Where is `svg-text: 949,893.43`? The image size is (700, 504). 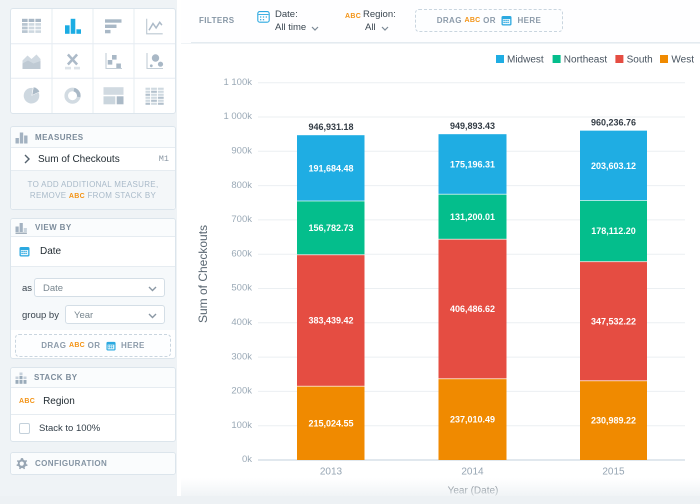
svg-text: 949,893.43 is located at coordinates (472, 126).